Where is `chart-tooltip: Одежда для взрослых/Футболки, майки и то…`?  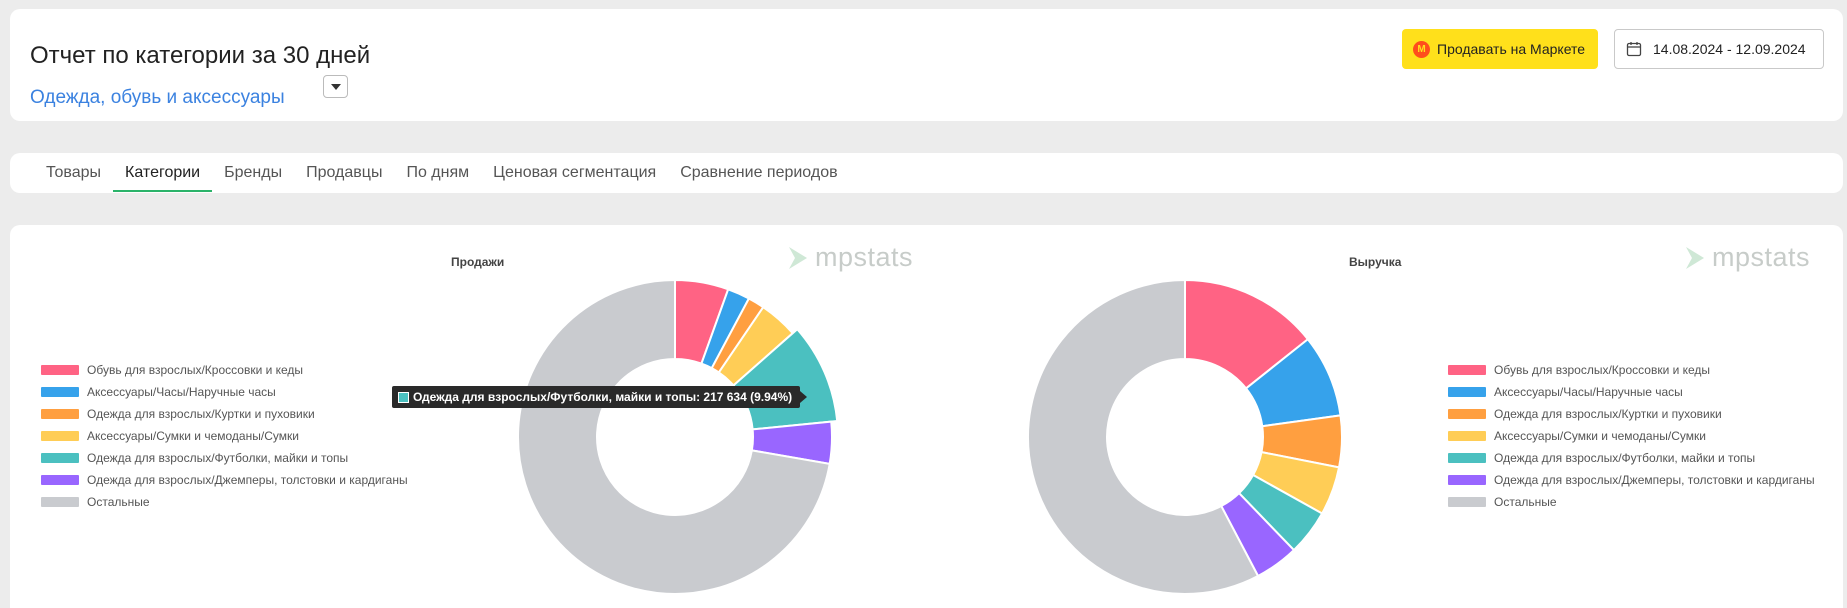
chart-tooltip: Одежда для взрослых/Футболки, майки и то… is located at coordinates (600, 397).